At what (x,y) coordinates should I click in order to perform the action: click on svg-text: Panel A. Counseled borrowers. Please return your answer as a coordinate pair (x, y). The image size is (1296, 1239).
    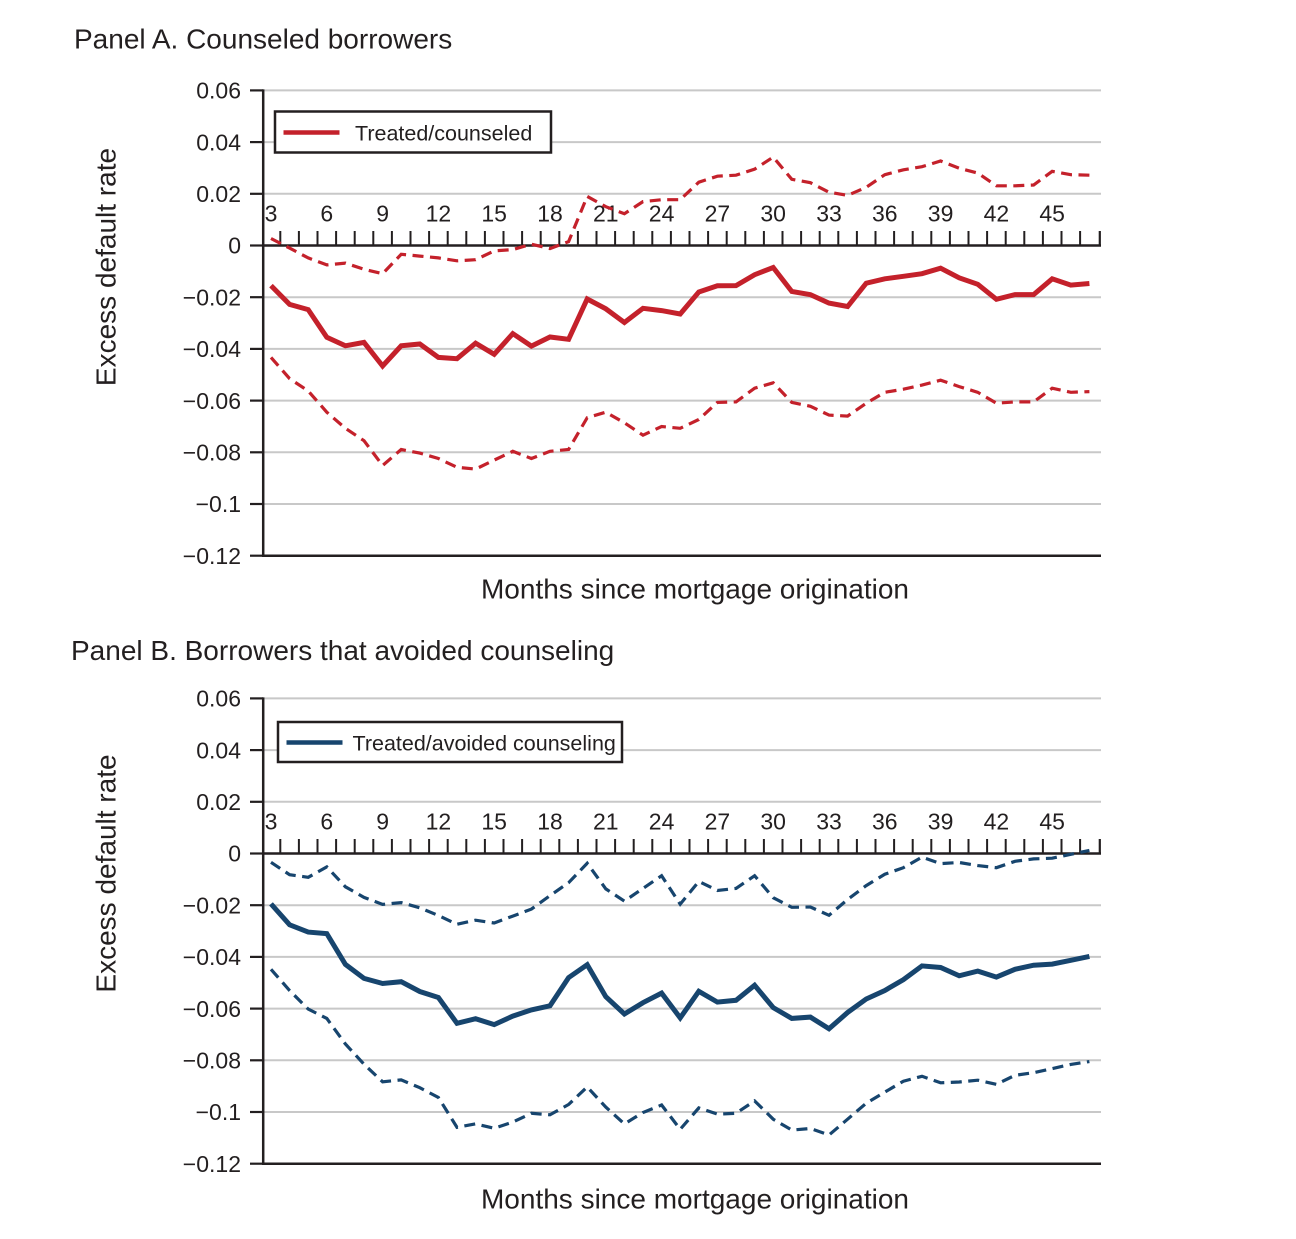
    Looking at the image, I should click on (263, 39).